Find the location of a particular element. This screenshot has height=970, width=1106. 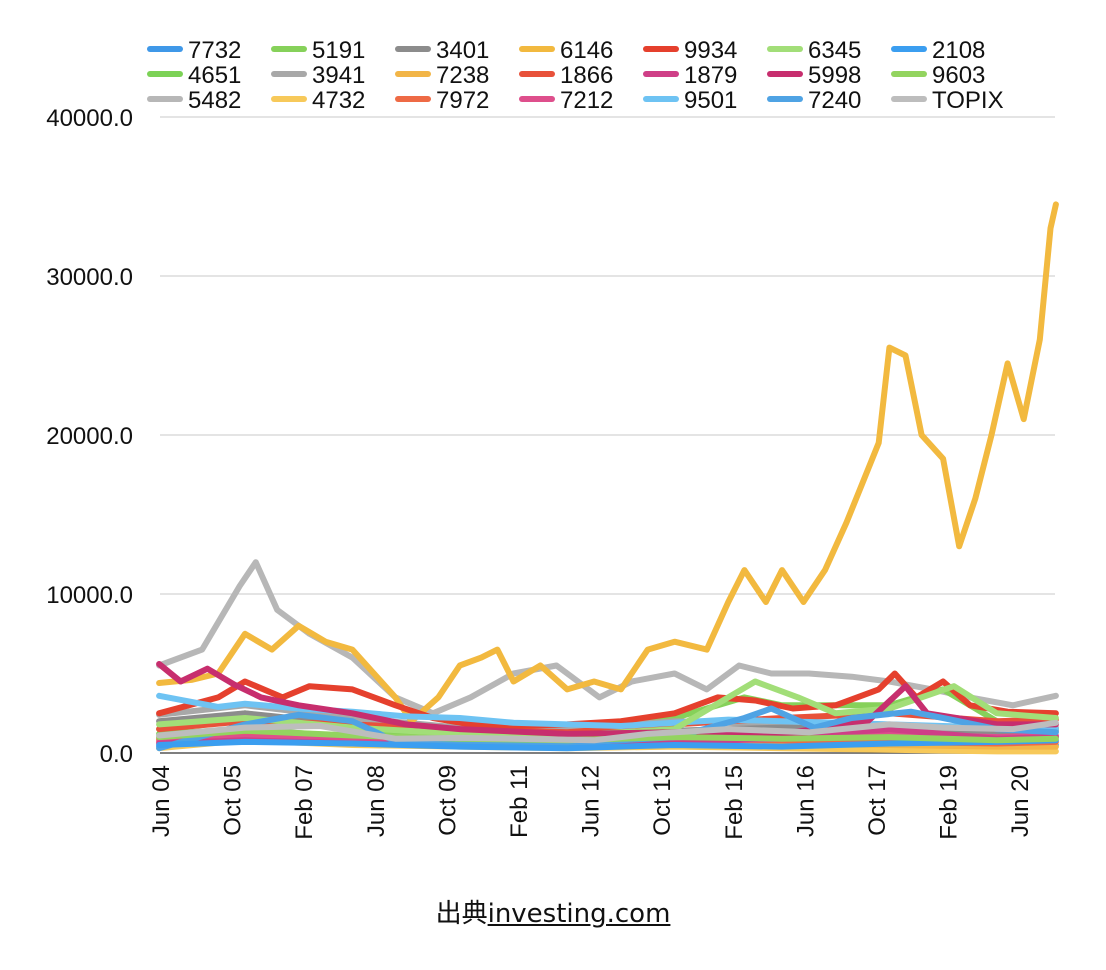

x-tick-label: Feb 15 is located at coordinates (734, 802).